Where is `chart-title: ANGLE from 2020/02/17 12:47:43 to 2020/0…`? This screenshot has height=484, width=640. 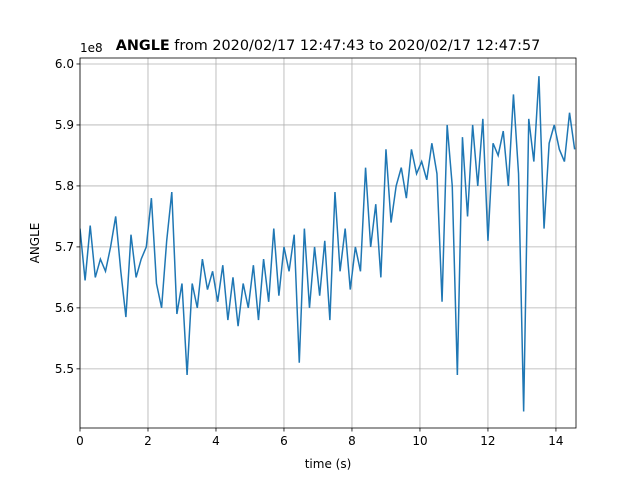 chart-title: ANGLE from 2020/02/17 12:47:43 to 2020/0… is located at coordinates (328, 46).